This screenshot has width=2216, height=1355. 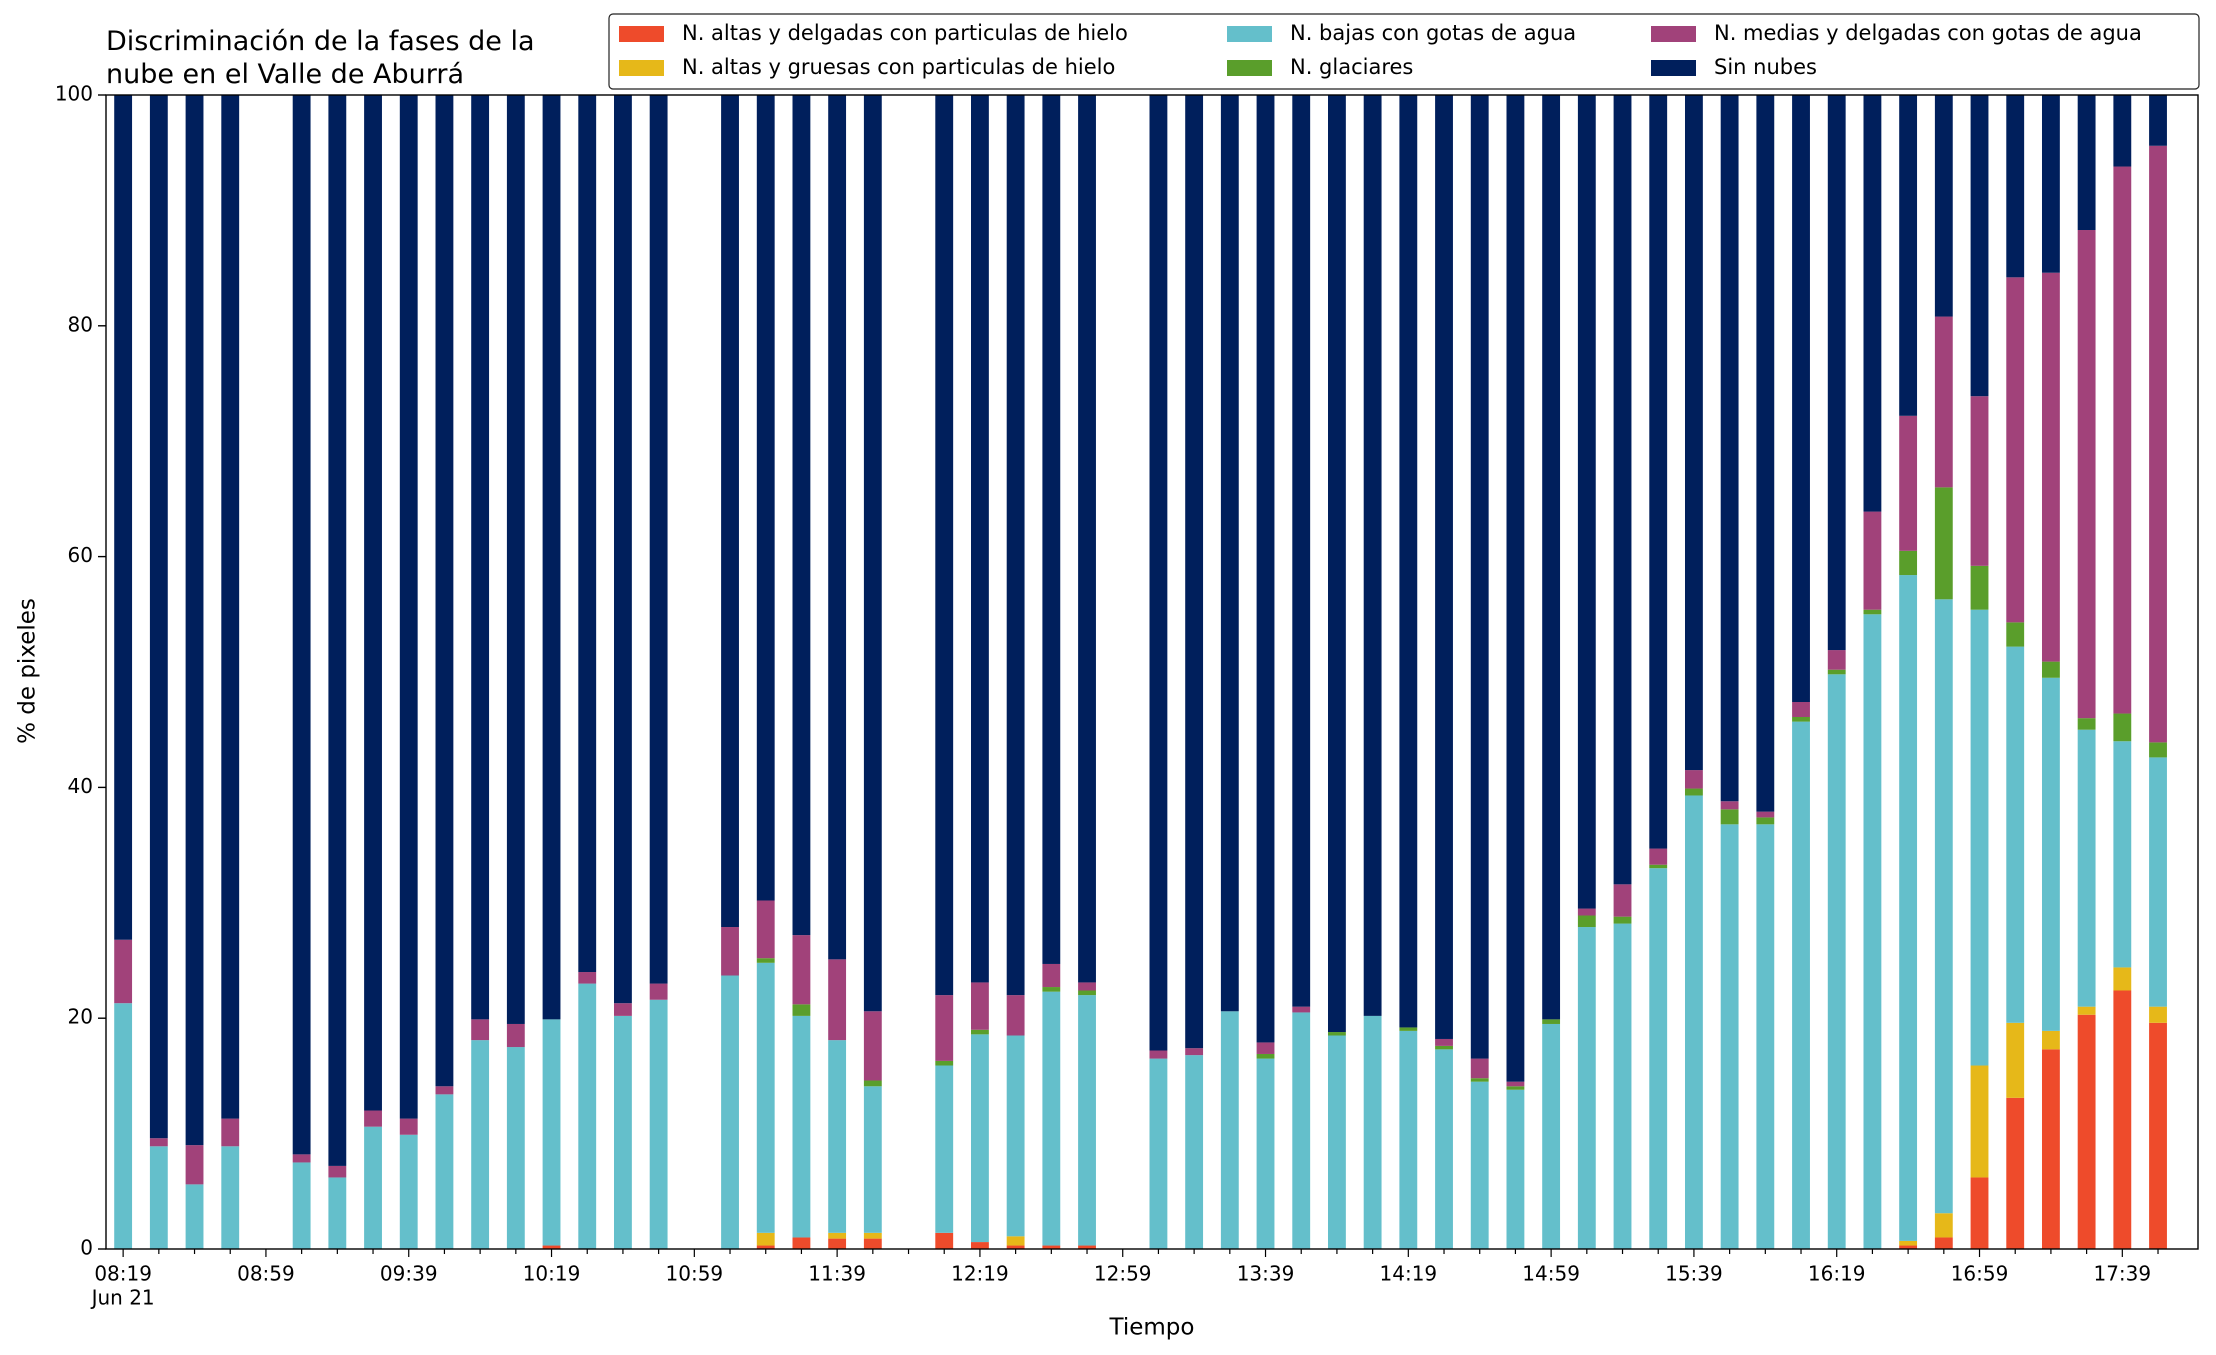 I want to click on y-tick-label: 60, so click(x=80, y=555).